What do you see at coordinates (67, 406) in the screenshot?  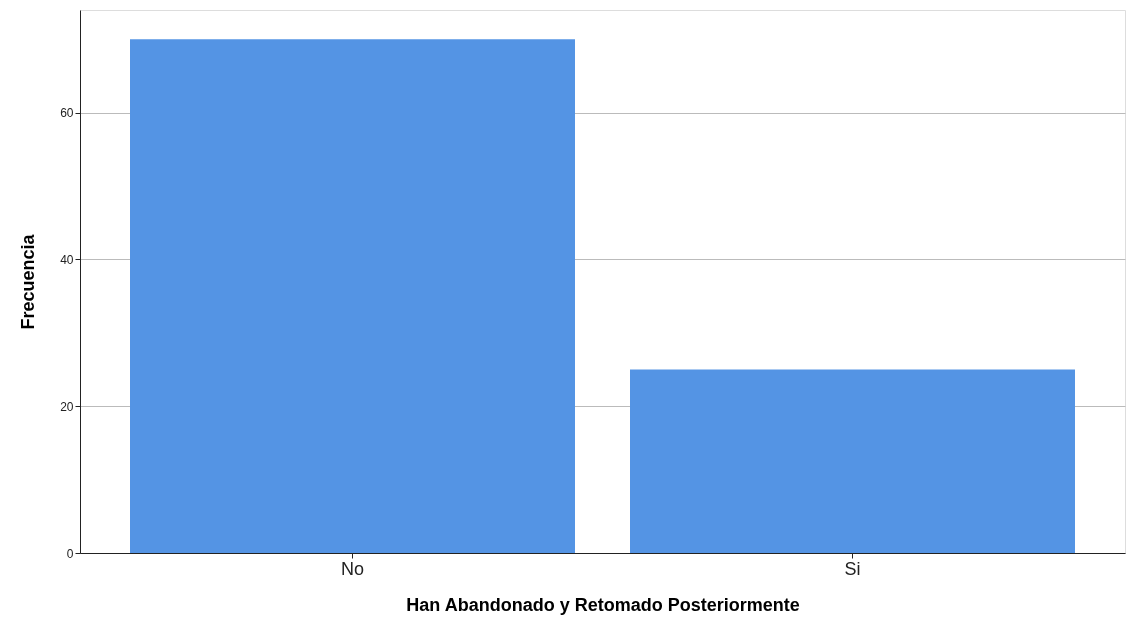 I see `y-tick-label: 20` at bounding box center [67, 406].